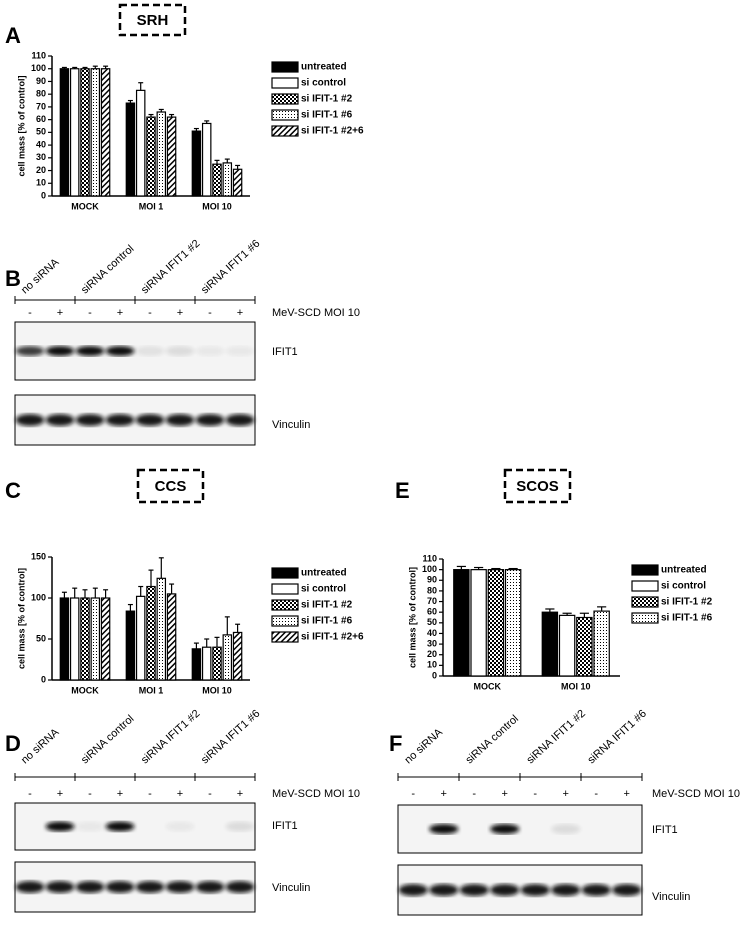 The image size is (754, 940). Describe the element at coordinates (41, 94) in the screenshot. I see `y-tick-label: 80` at that location.